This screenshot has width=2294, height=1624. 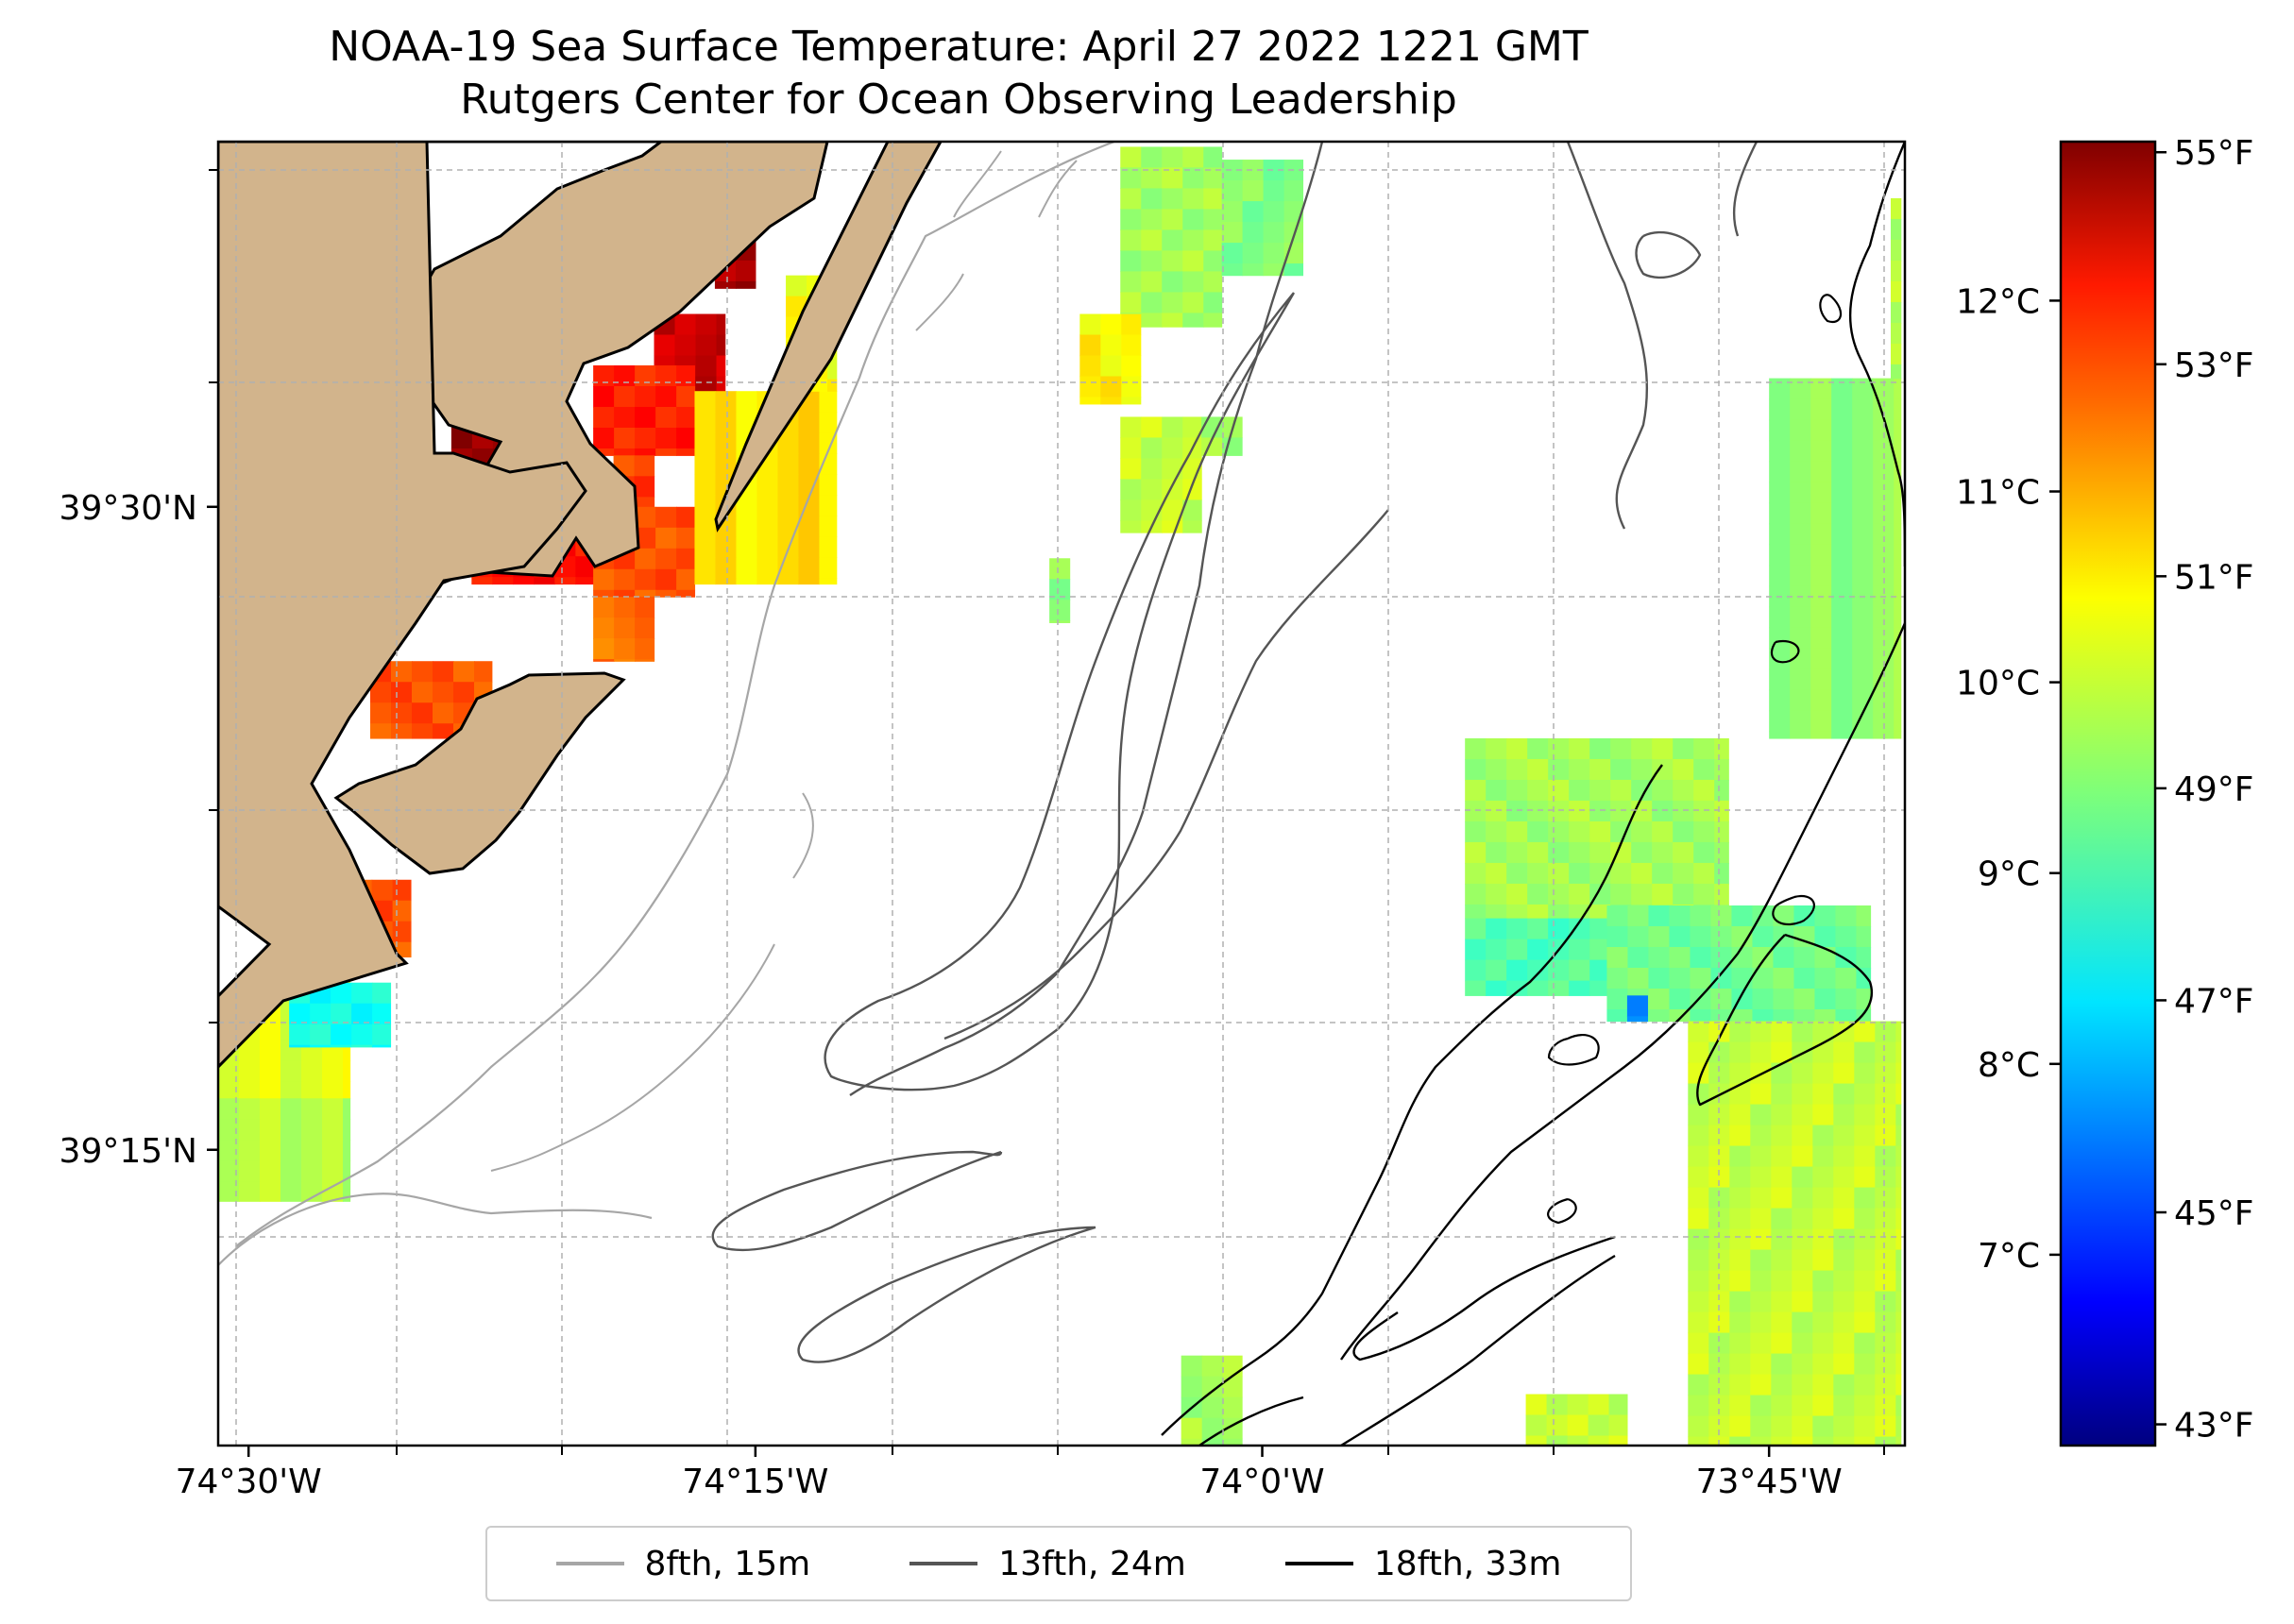 I want to click on colorbar-f-label: 47°F, so click(x=2214, y=1001).